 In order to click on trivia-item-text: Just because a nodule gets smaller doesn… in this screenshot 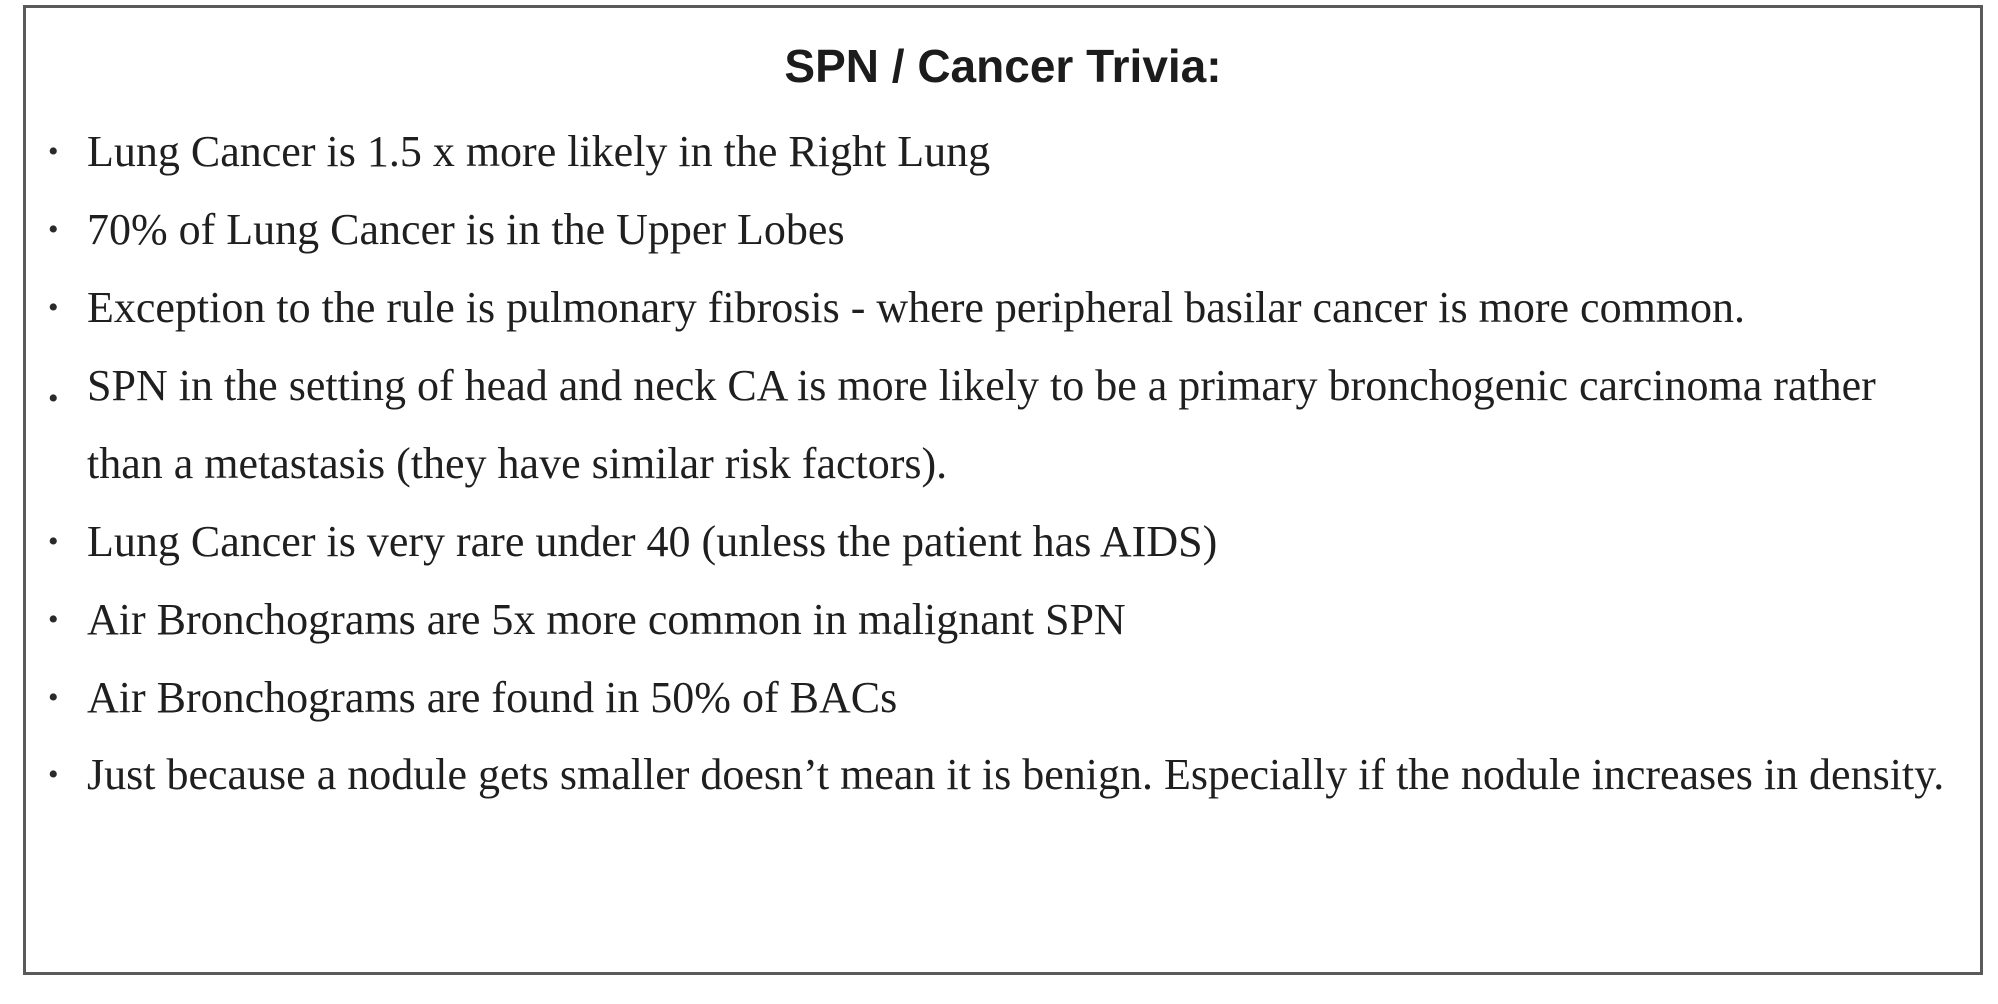, I will do `click(1016, 774)`.